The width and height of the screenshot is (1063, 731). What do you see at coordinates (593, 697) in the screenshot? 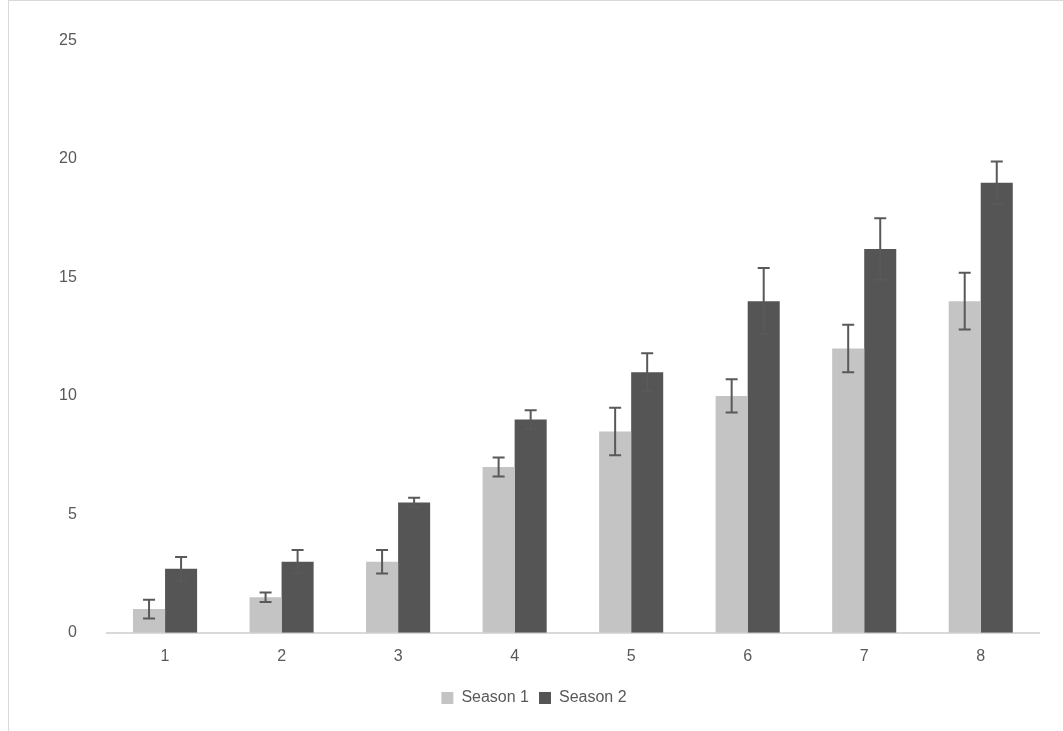
I see `legend-label: Season 2` at bounding box center [593, 697].